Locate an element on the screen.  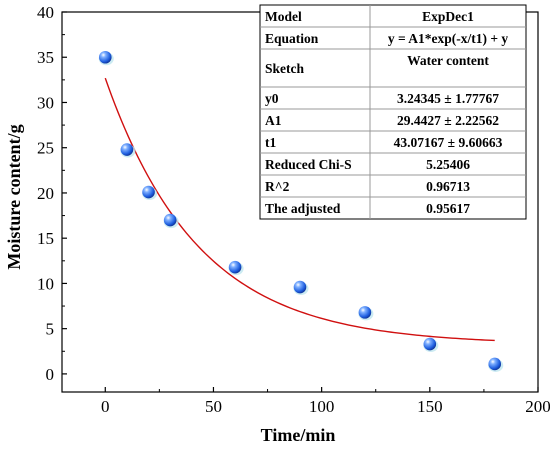
table-row-label: Equation is located at coordinates (292, 38).